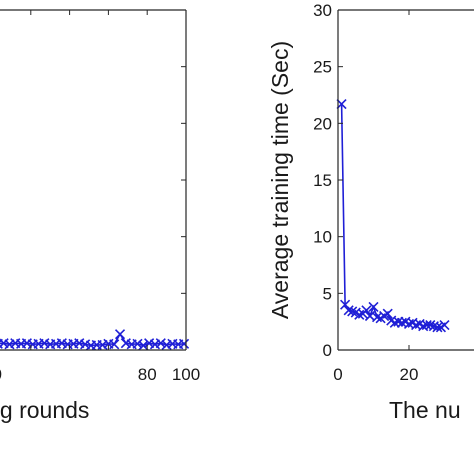  What do you see at coordinates (280, 180) in the screenshot?
I see `right-y-axis-label: Average training time (Sec)` at bounding box center [280, 180].